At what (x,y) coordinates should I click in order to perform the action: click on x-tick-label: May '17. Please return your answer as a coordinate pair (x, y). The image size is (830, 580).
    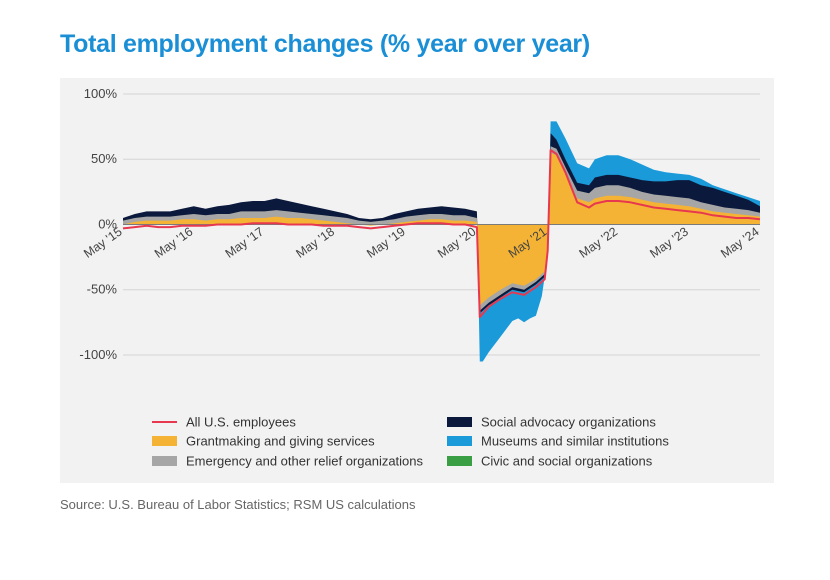
    Looking at the image, I should click on (245, 242).